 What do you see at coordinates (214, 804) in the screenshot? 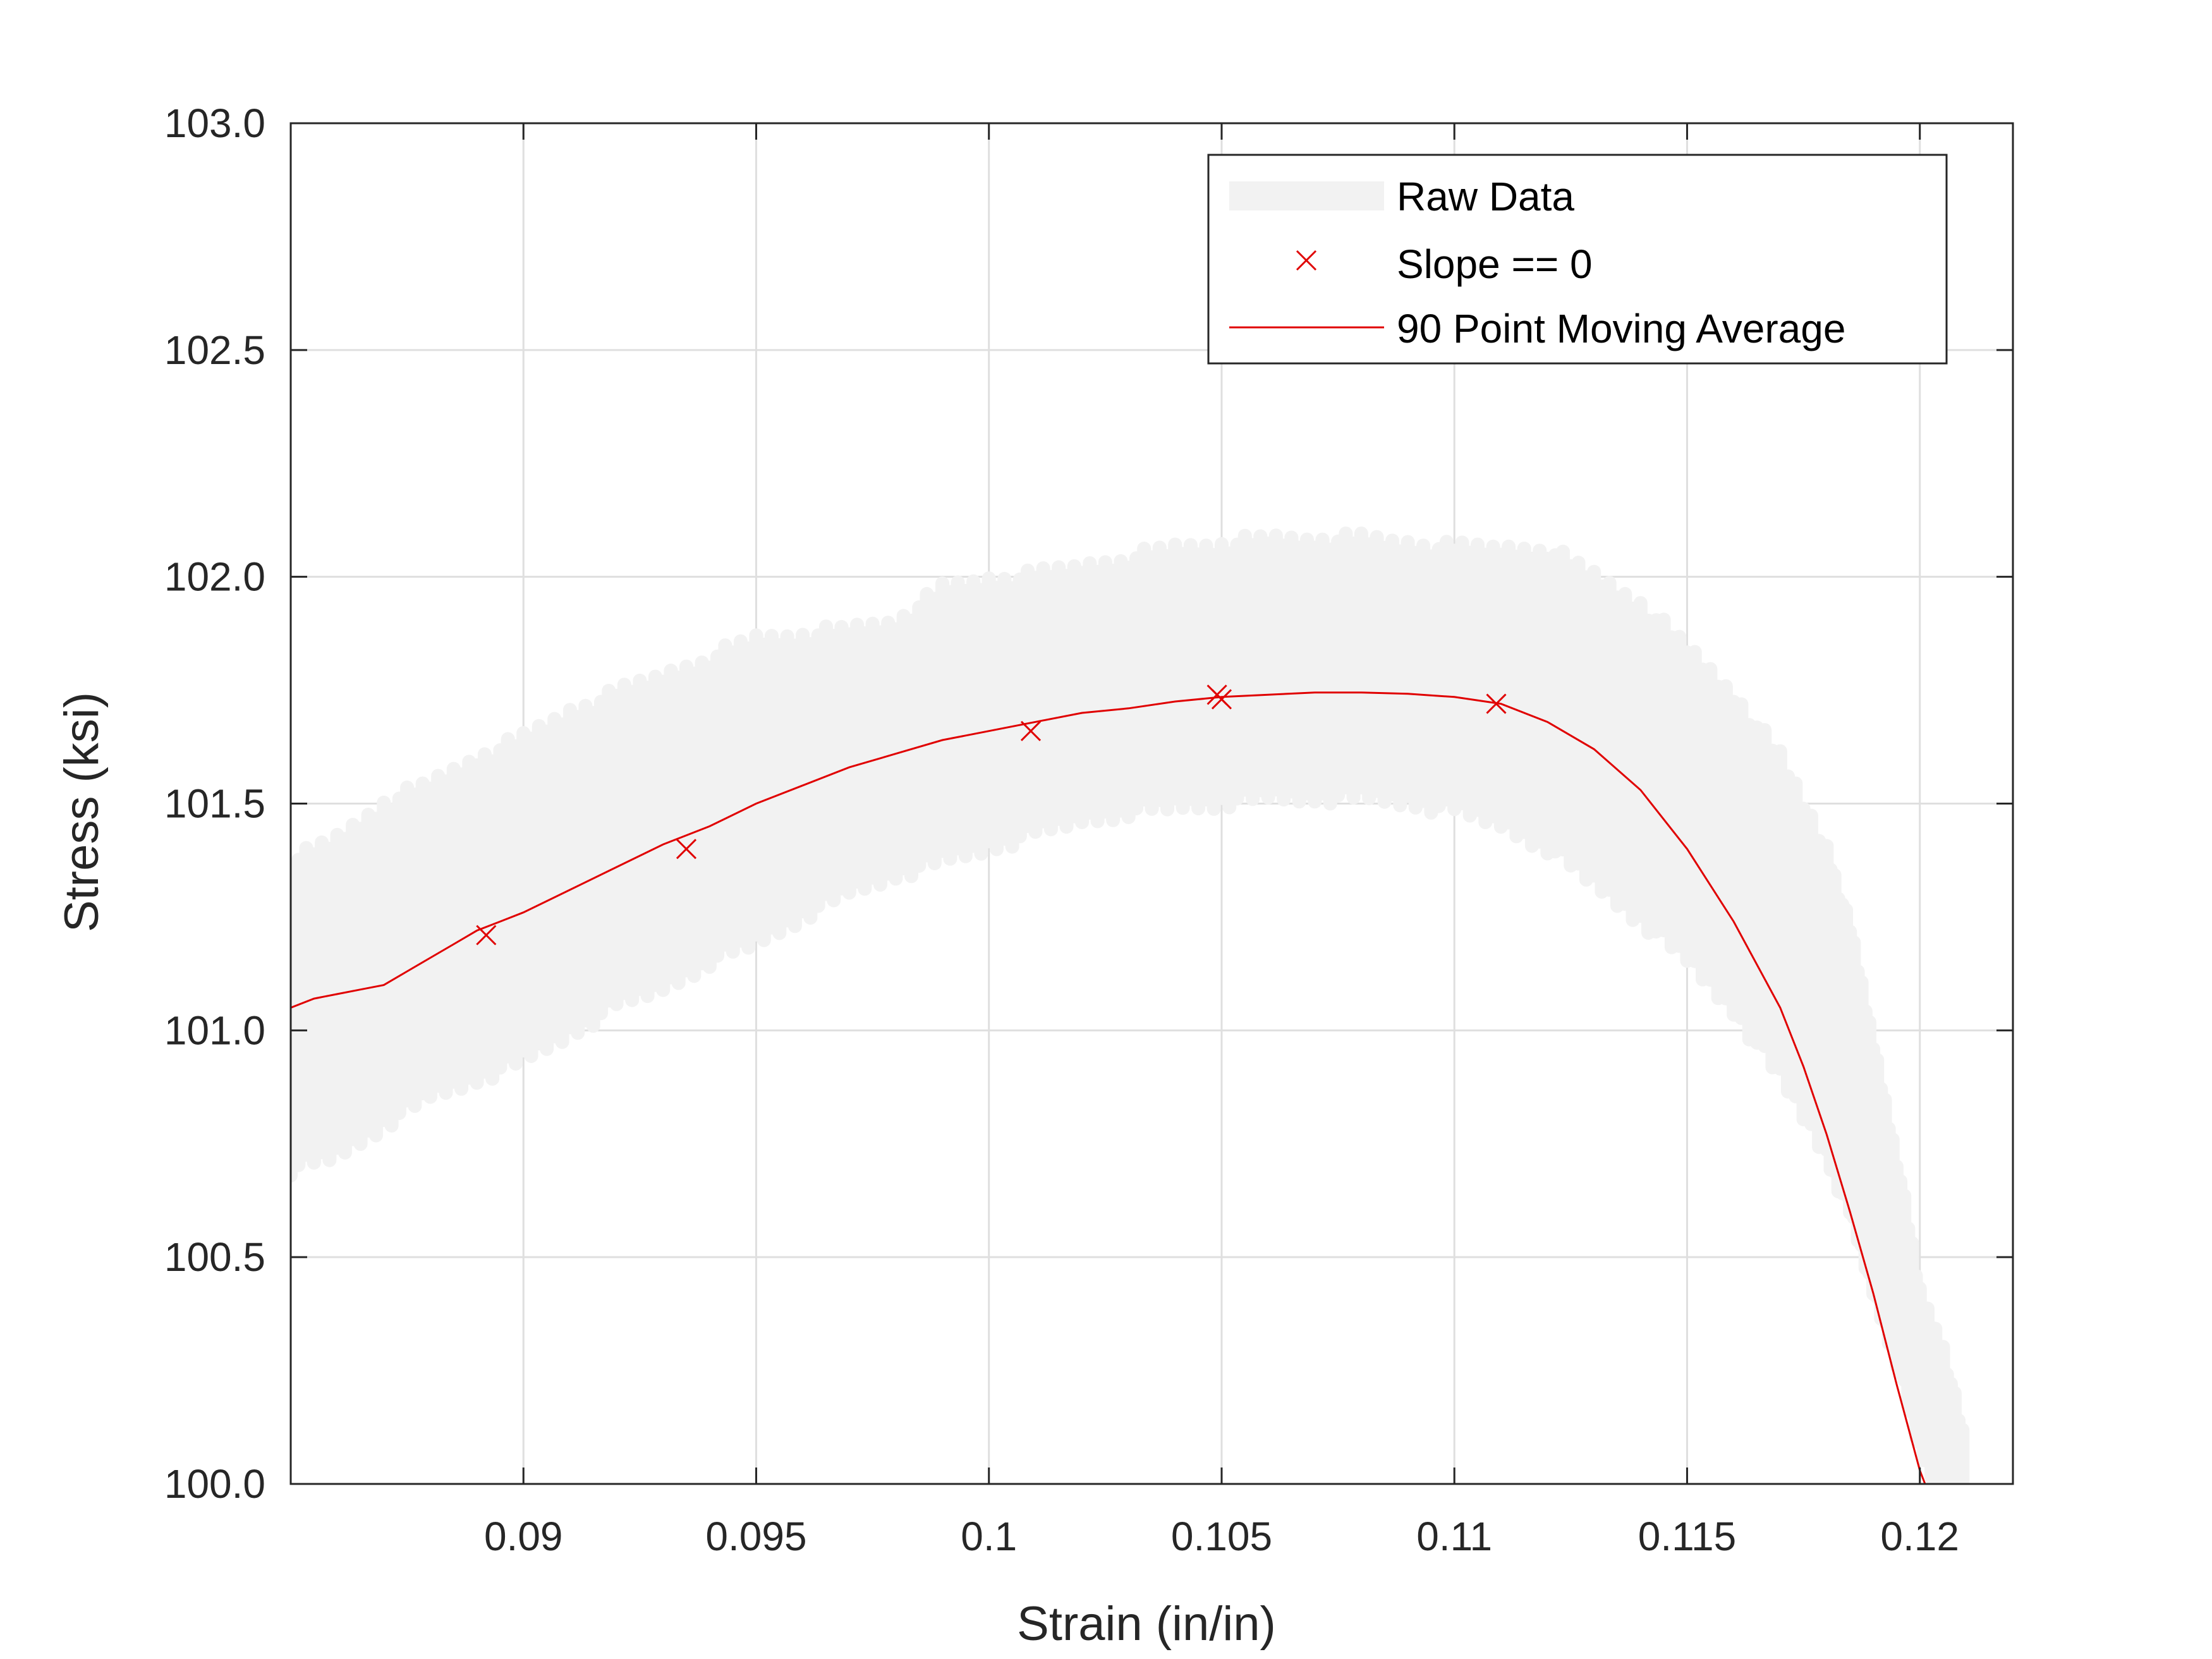
I see `y-tick-label: 101.5` at bounding box center [214, 804].